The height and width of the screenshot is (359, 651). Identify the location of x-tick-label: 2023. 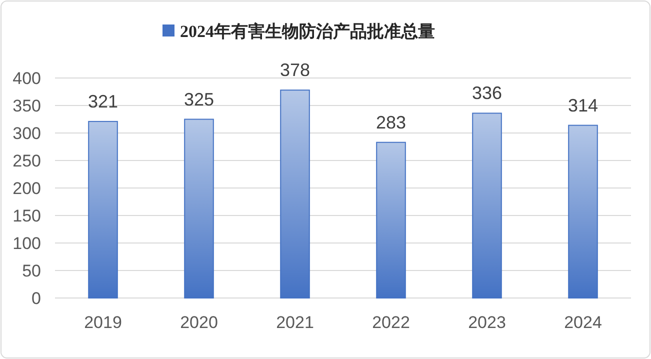
(487, 322).